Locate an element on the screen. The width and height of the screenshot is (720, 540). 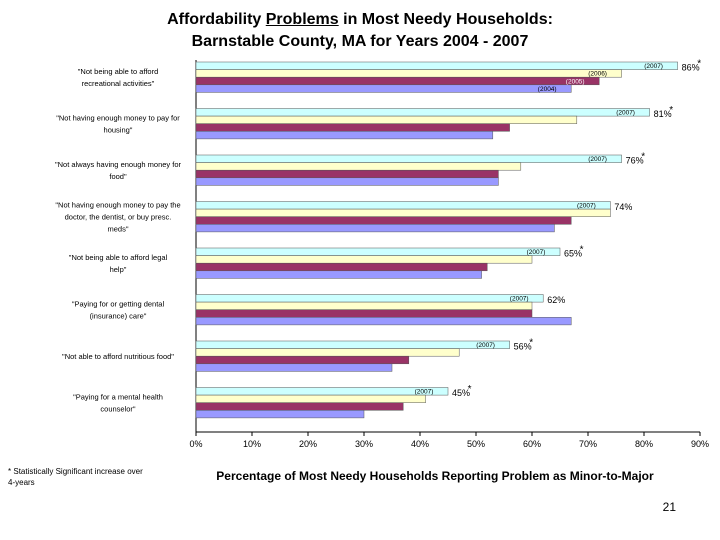
year-label: (2006) is located at coordinates (597, 74).